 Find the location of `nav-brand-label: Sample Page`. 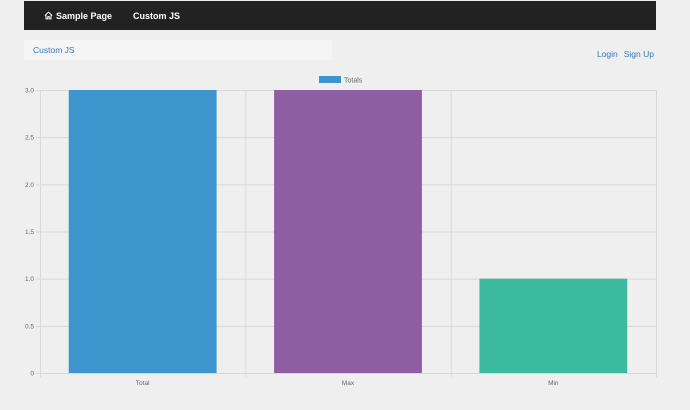

nav-brand-label: Sample Page is located at coordinates (84, 15).